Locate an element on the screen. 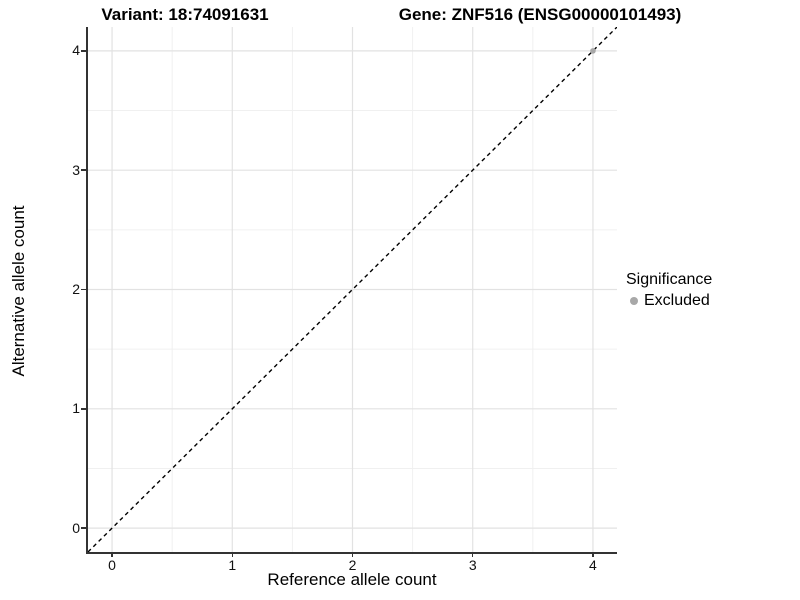  legend: Significance Excluded is located at coordinates (669, 290).